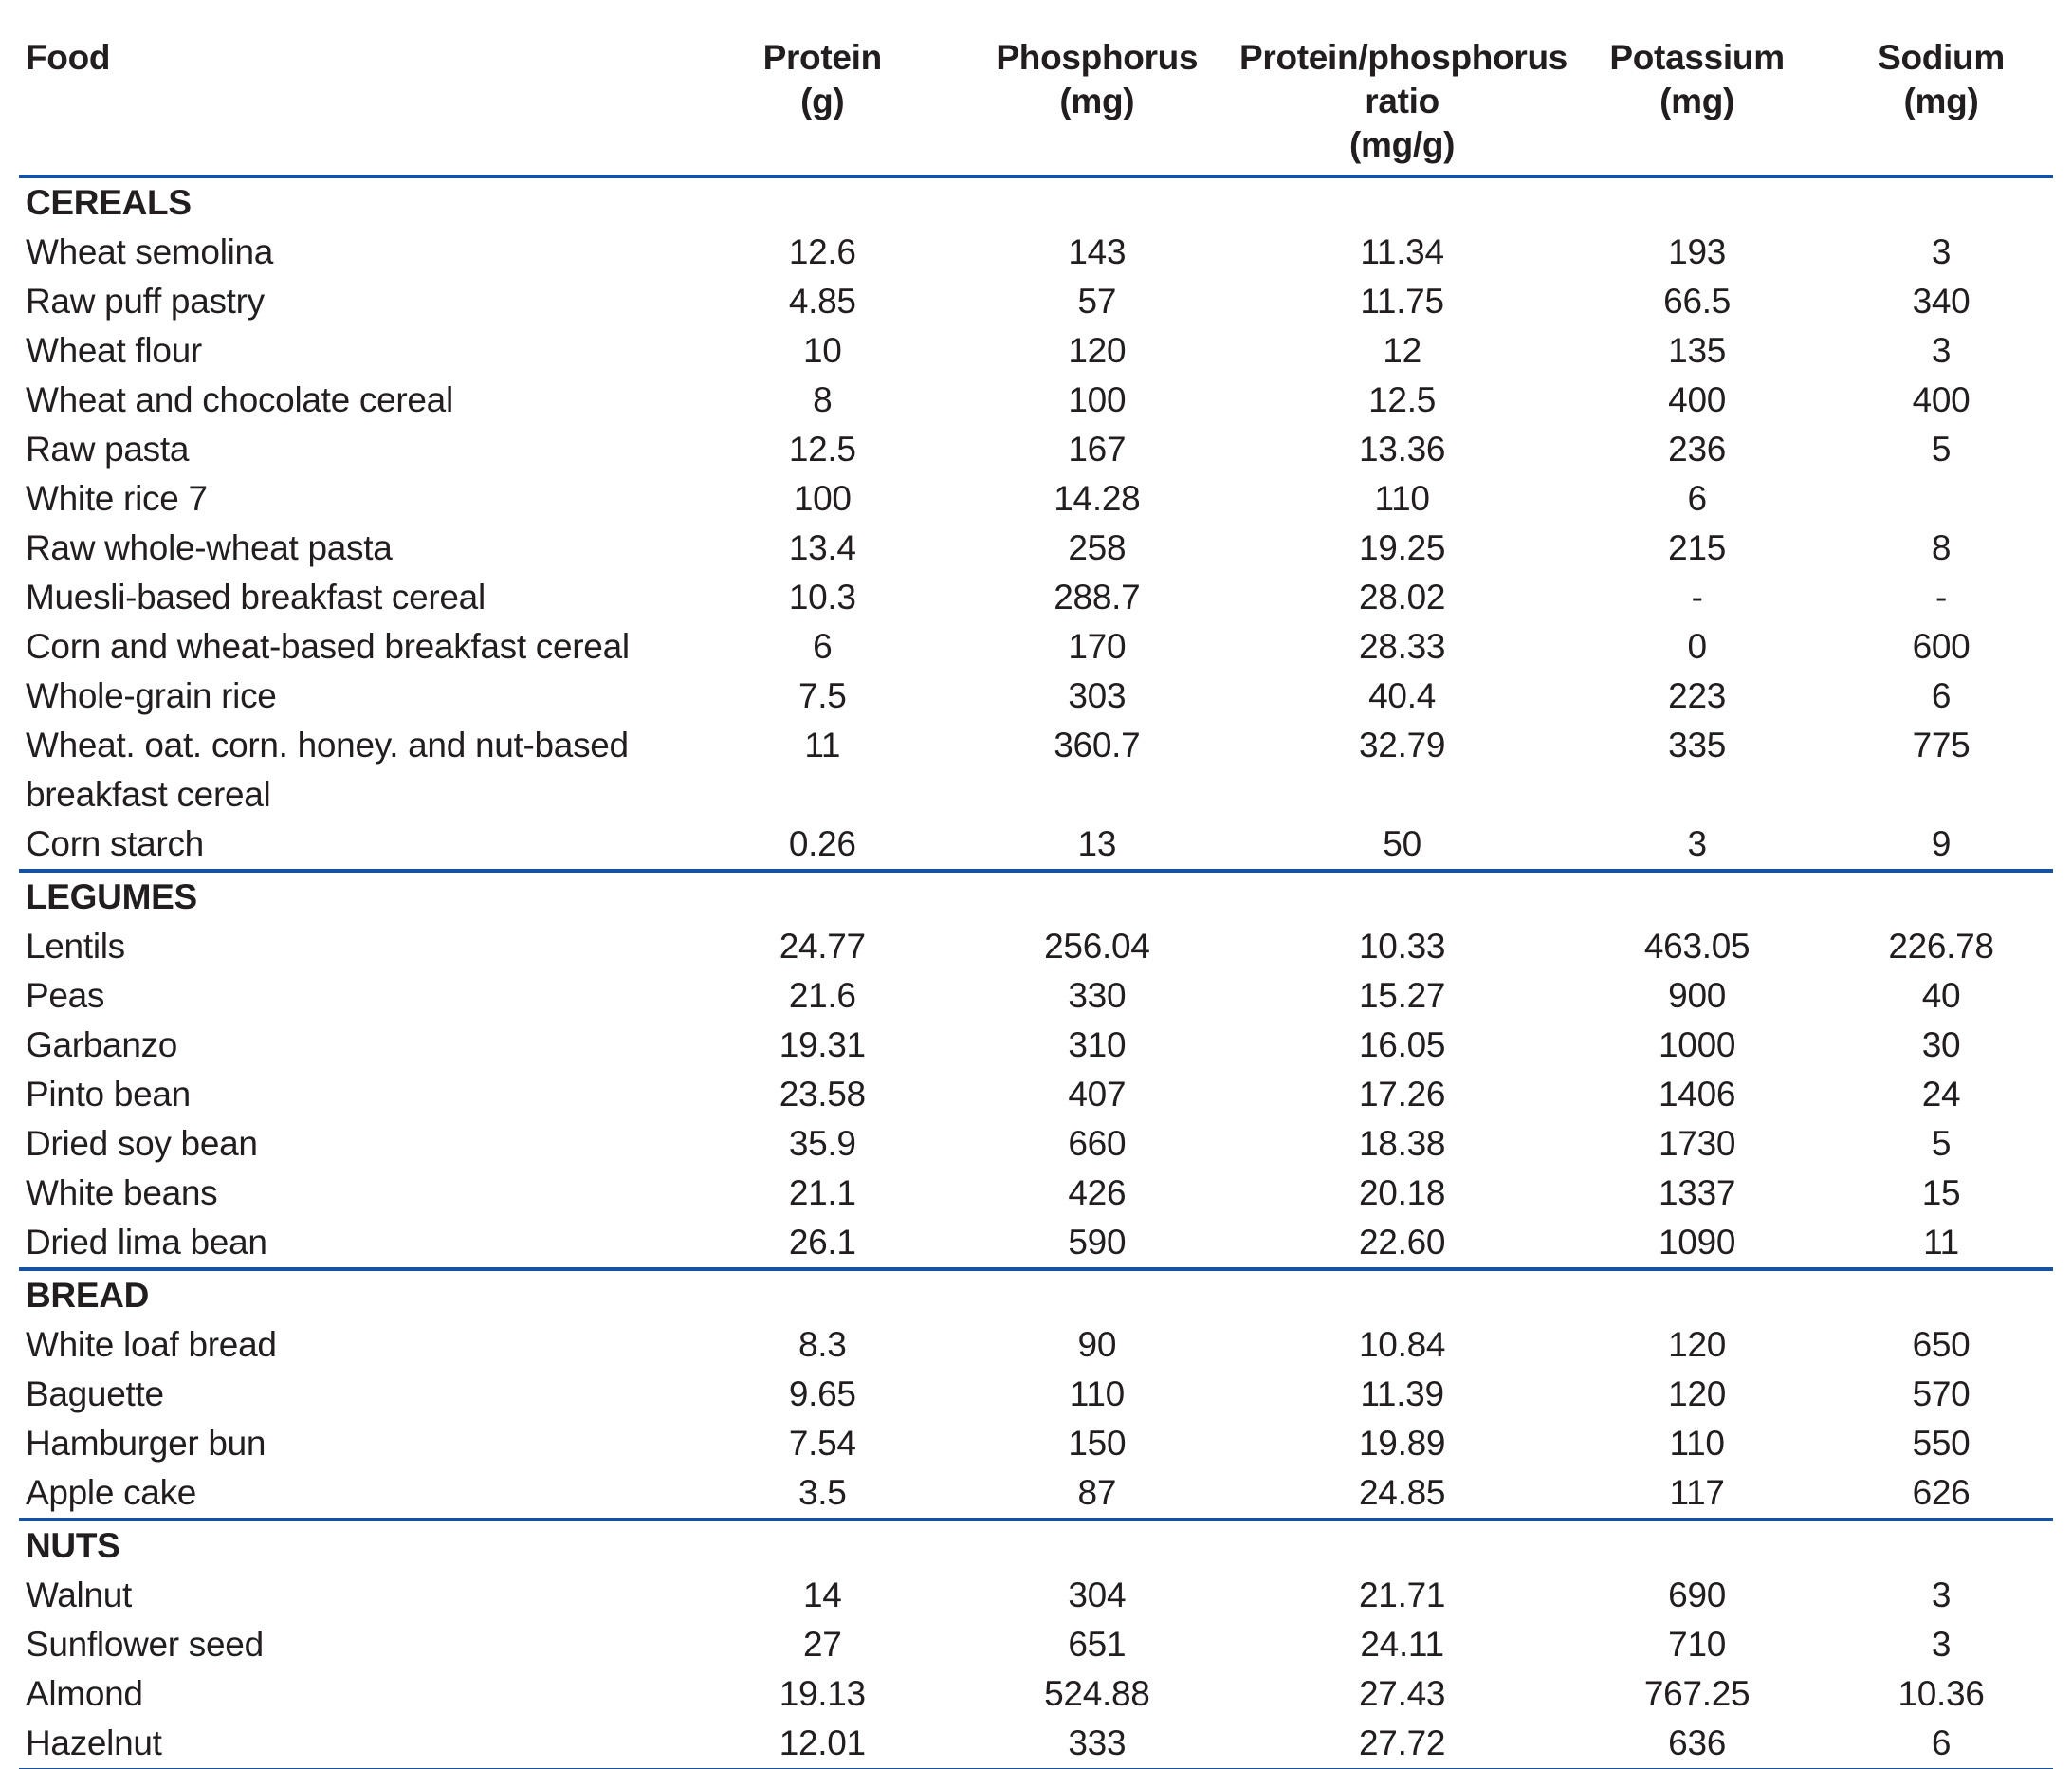 The height and width of the screenshot is (1769, 2072). What do you see at coordinates (1036, 252) in the screenshot?
I see `table-row: Wheat semolina 12.6 143 11.34 193 3` at bounding box center [1036, 252].